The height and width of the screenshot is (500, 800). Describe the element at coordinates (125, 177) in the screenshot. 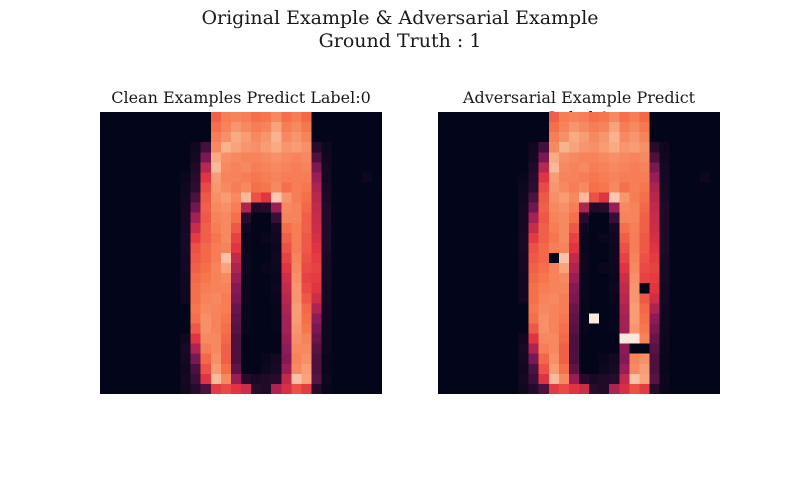

I see `clean-cell-r6-c2` at that location.